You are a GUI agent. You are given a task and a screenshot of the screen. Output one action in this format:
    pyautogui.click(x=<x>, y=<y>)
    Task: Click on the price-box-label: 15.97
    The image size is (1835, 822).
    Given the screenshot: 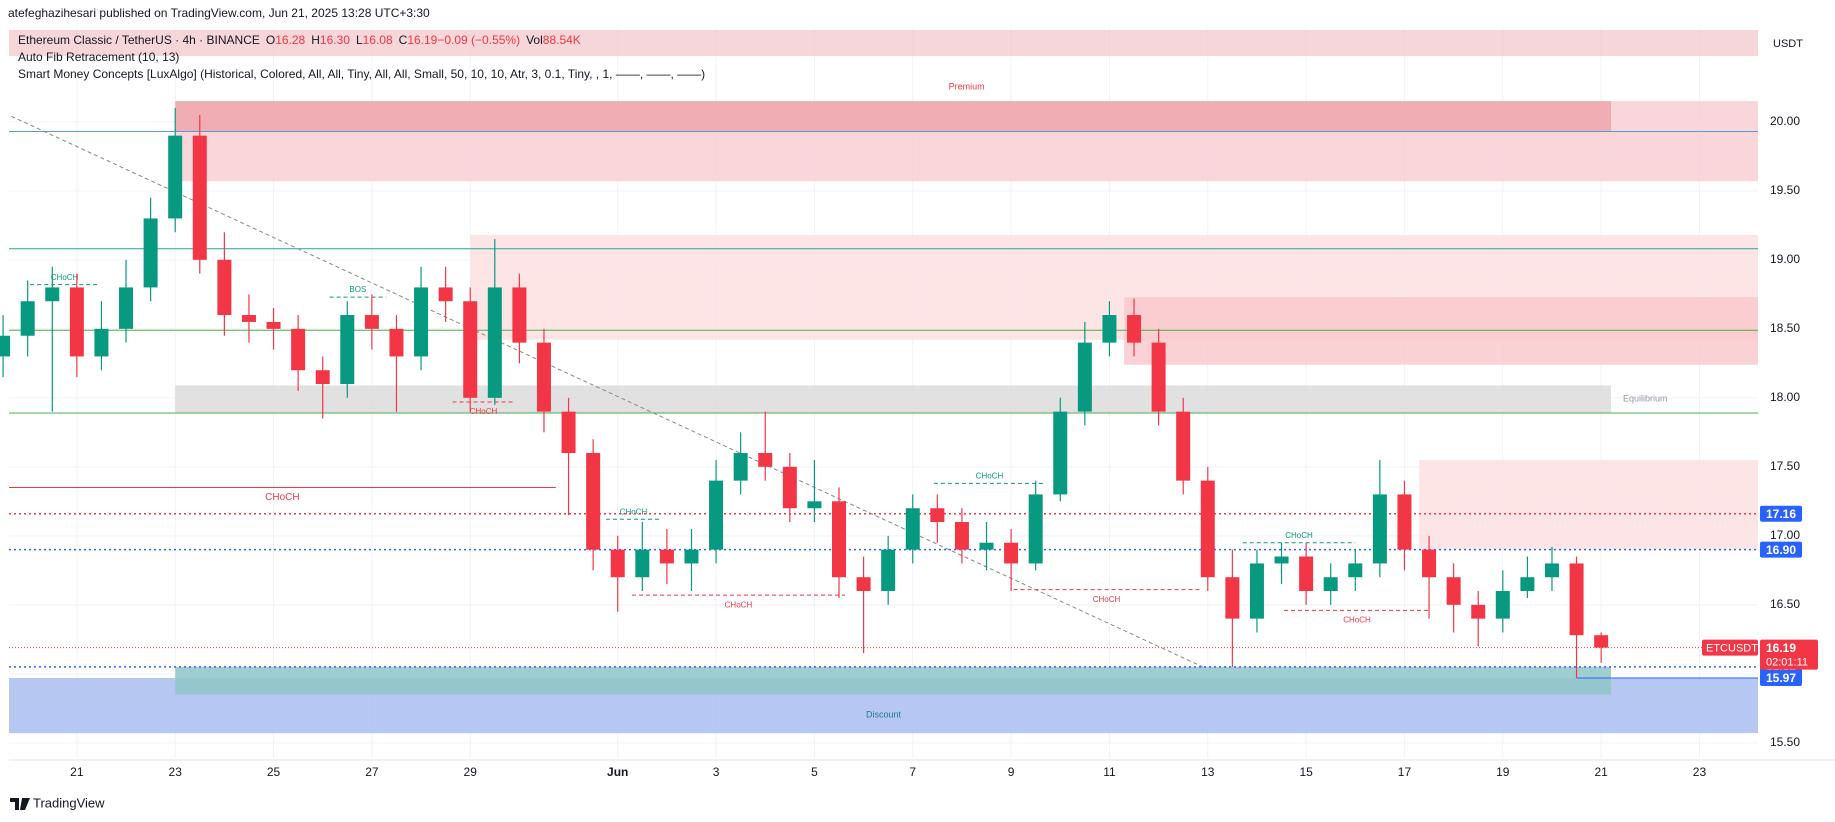 What is the action you would take?
    pyautogui.click(x=1781, y=678)
    